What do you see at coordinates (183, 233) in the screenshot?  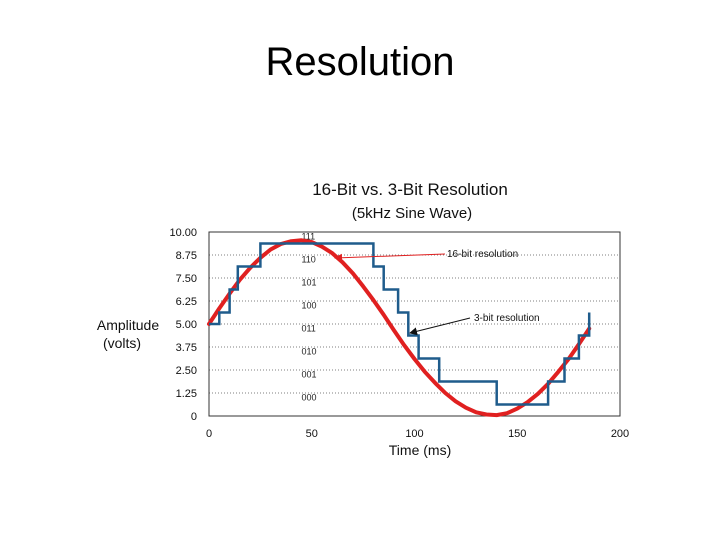 I see `y-tick-label: 10.00` at bounding box center [183, 233].